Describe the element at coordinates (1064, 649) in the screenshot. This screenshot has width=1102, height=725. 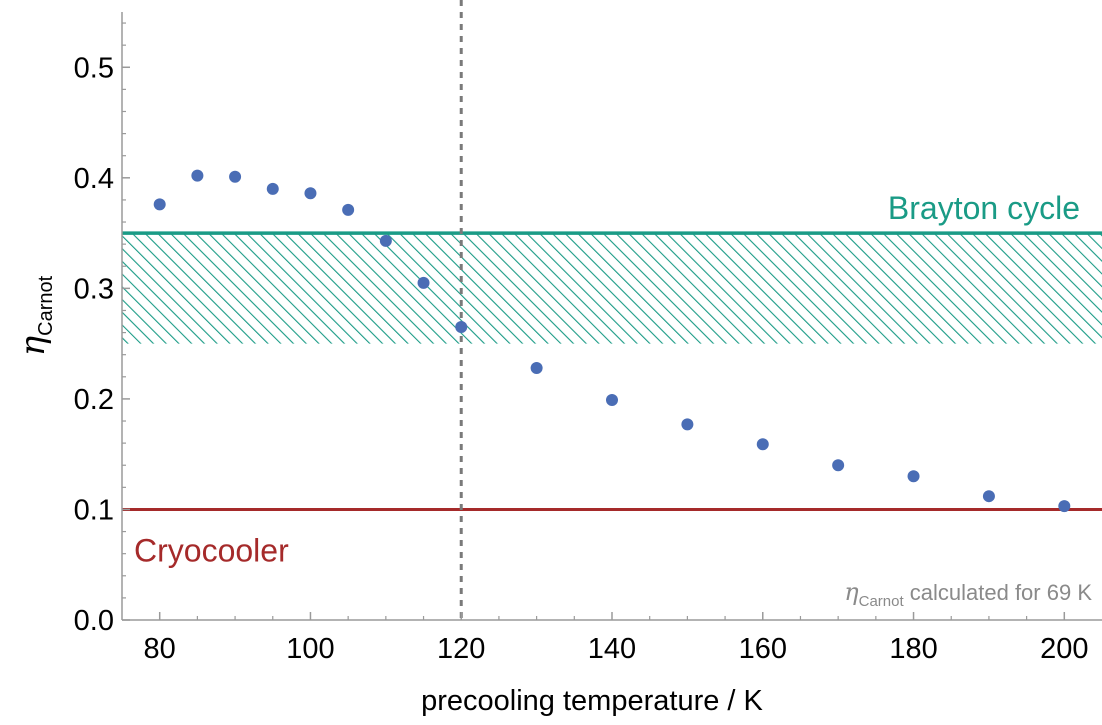
I see `x-tick-label: 200` at that location.